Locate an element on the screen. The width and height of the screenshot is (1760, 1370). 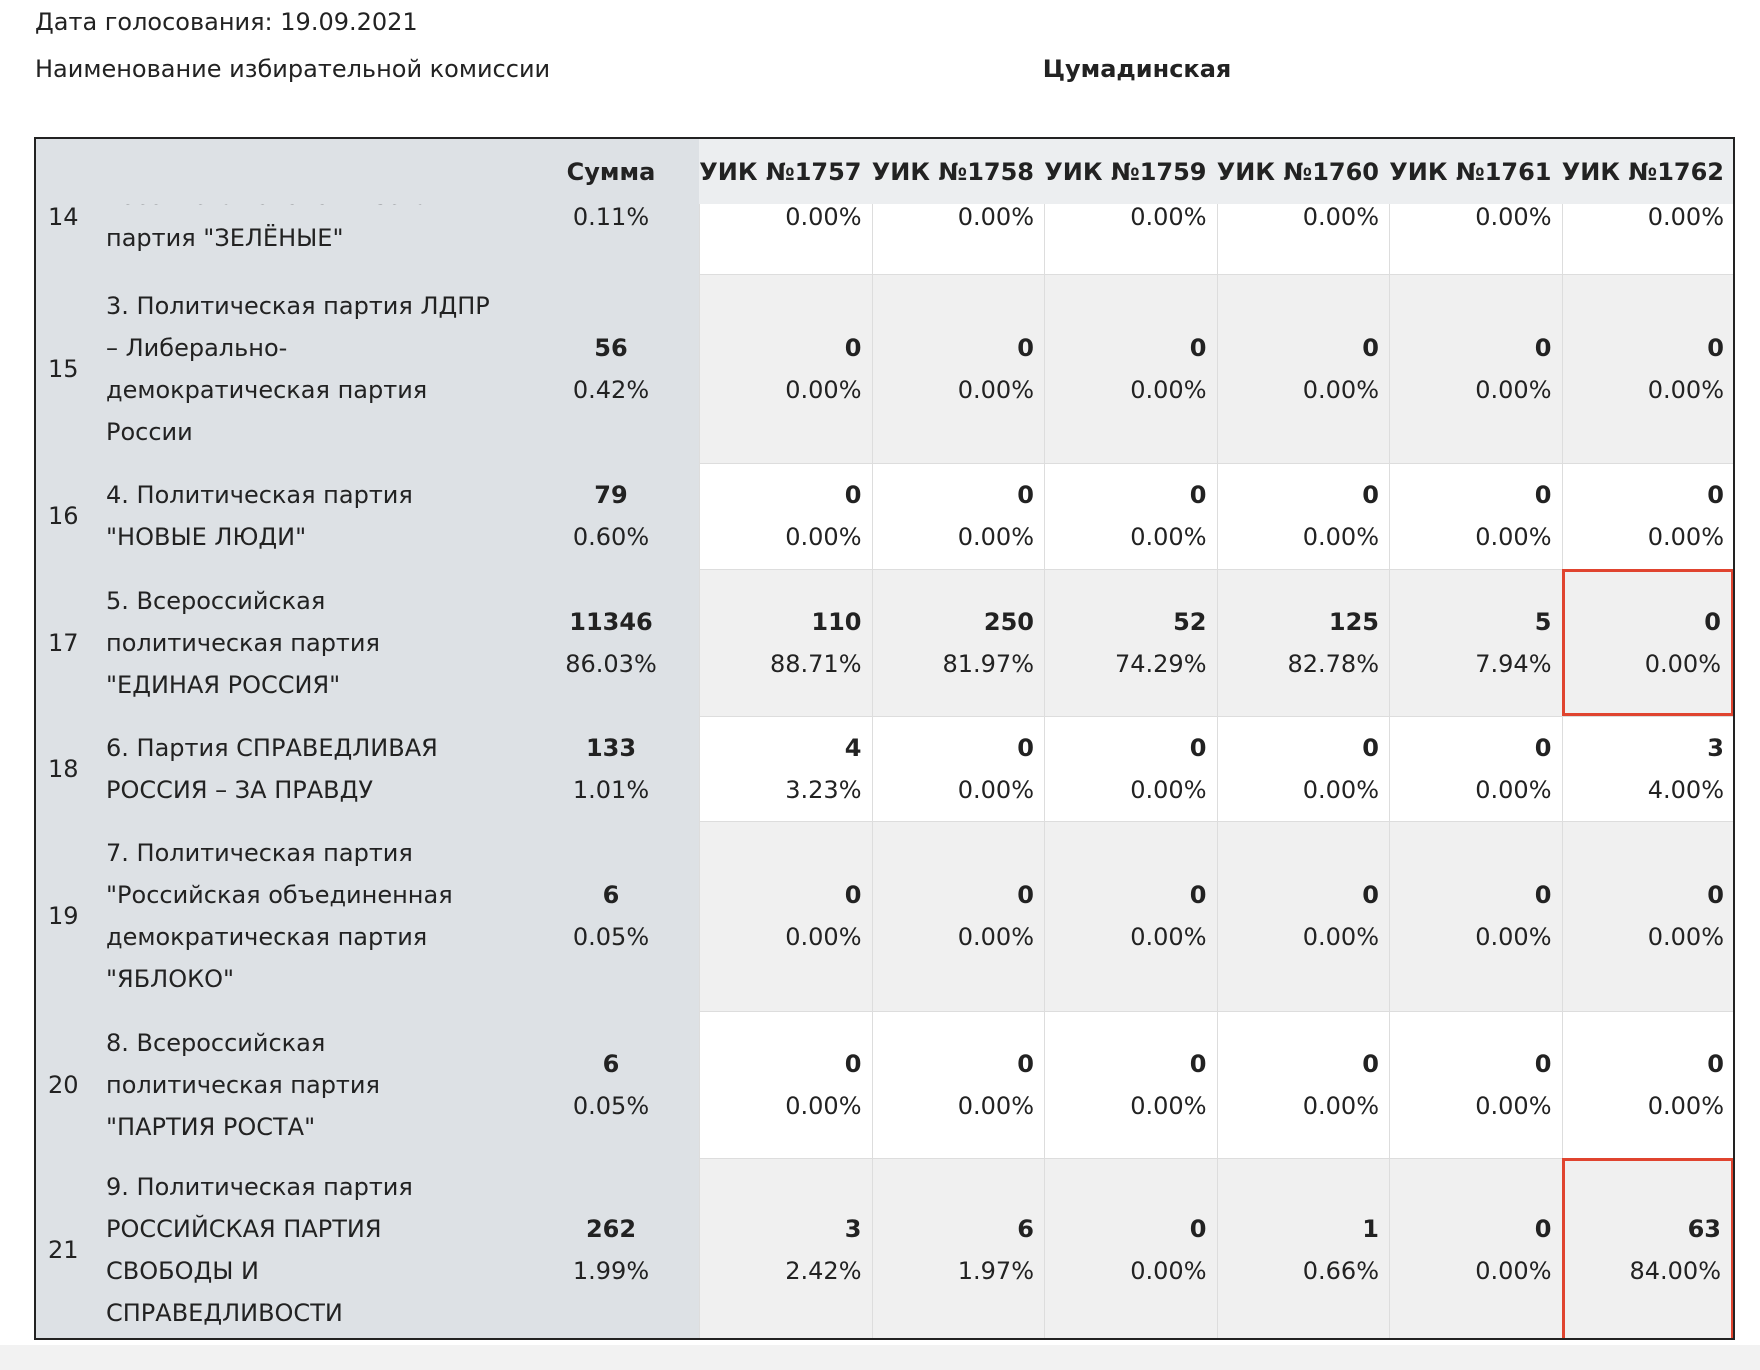
uik-cell: 6 1.97% is located at coordinates (958, 1248).